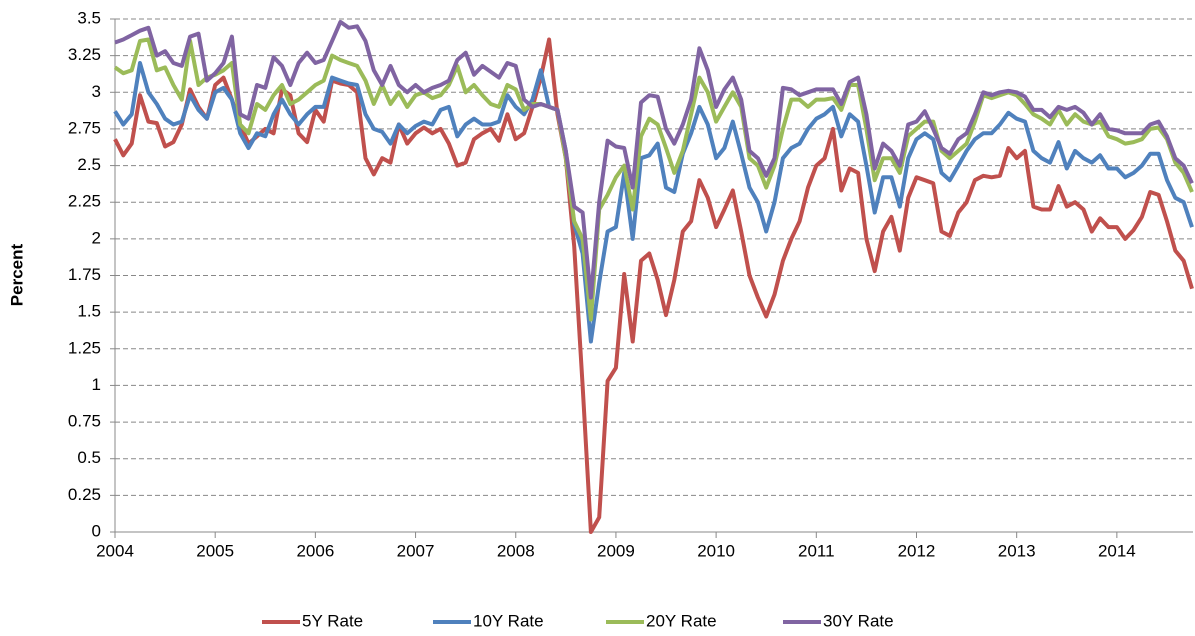 The width and height of the screenshot is (1195, 636). What do you see at coordinates (84, 494) in the screenshot?
I see `y-tick-label: 0.25` at bounding box center [84, 494].